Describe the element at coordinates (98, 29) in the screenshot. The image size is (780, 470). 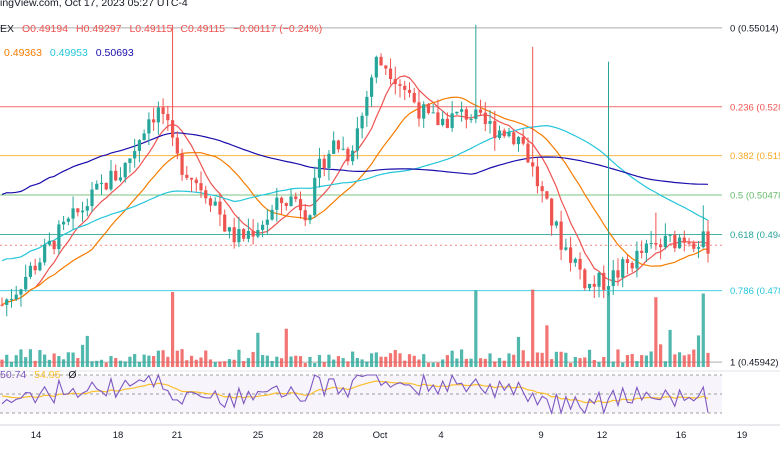
I see `high-value: H0.49297` at that location.